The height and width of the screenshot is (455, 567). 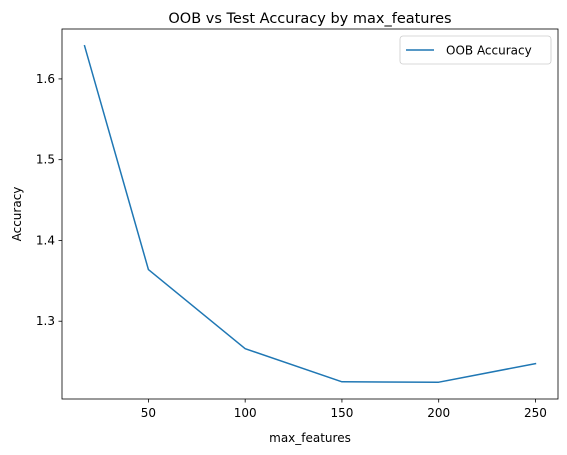 I want to click on legend-box, so click(x=475, y=50).